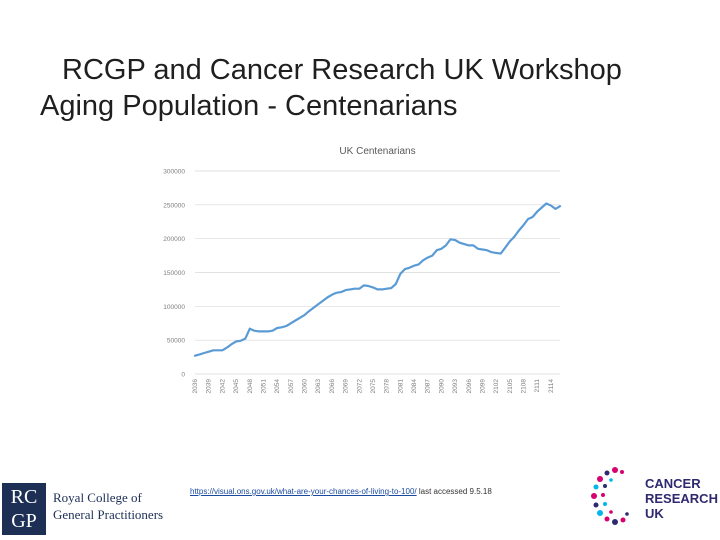  I want to click on x-tick-label: 2039, so click(209, 386).